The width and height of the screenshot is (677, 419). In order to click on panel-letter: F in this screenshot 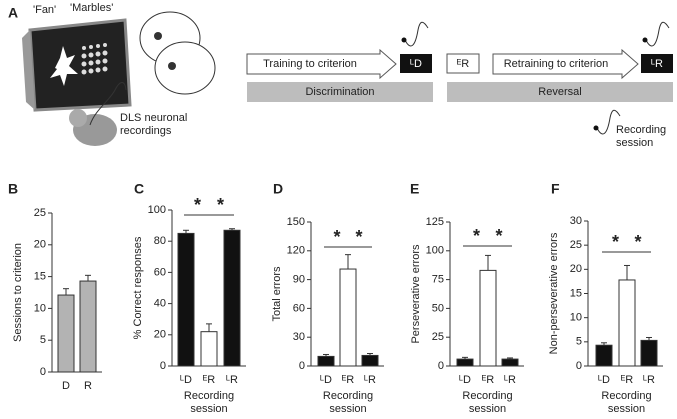, I will do `click(555, 189)`.